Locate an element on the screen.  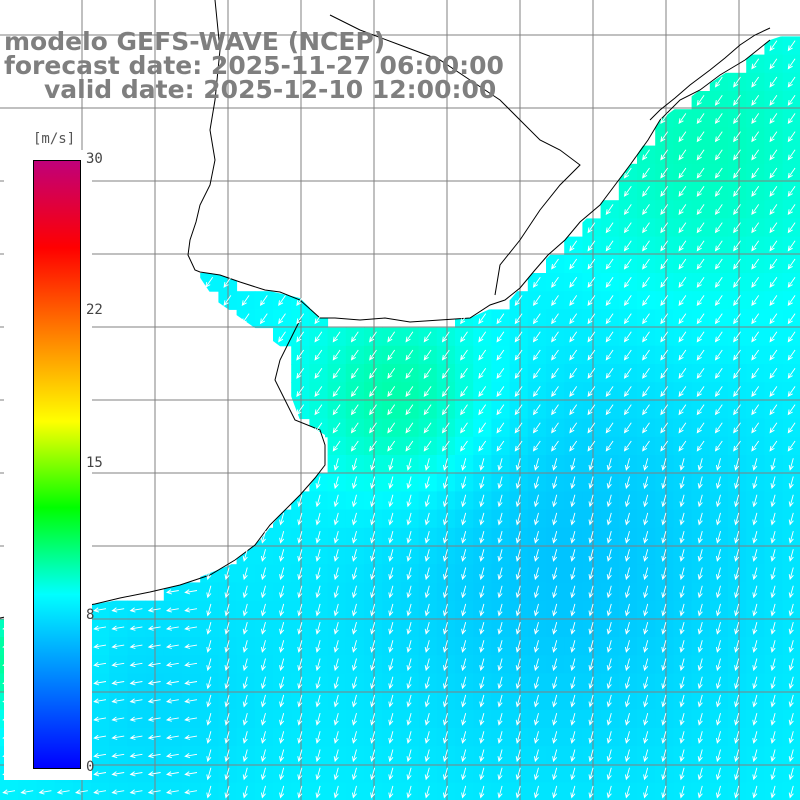
coastline-uruguay-interior is located at coordinates (455, 155).